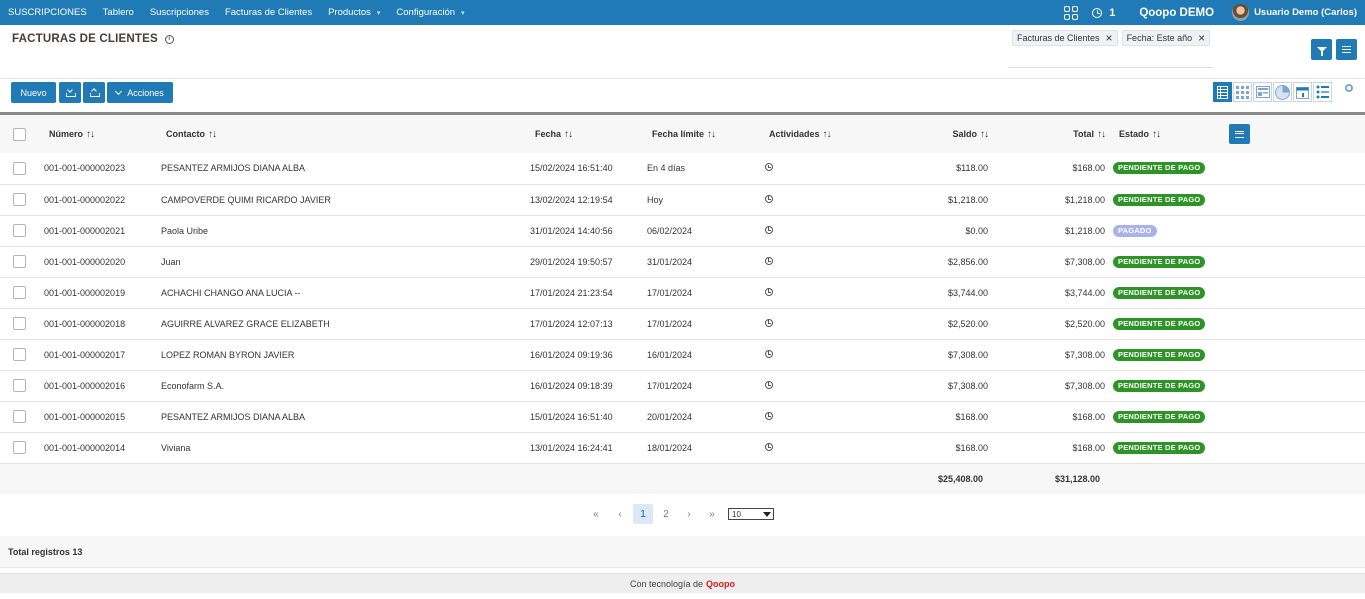 The height and width of the screenshot is (599, 1365). What do you see at coordinates (85, 199) in the screenshot?
I see `cell-numero: 001-001-000002022` at bounding box center [85, 199].